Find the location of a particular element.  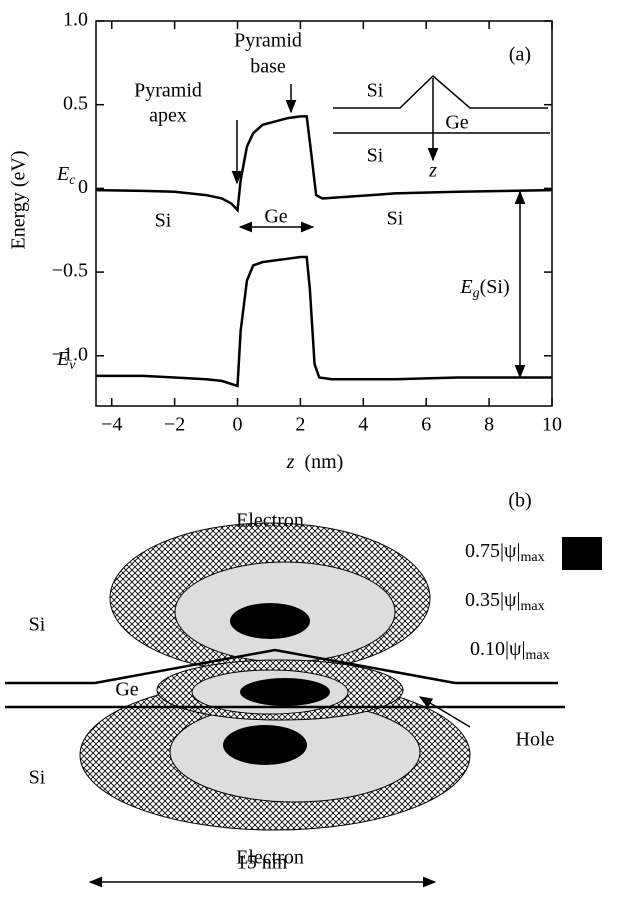

legend-label: 0.75|ψ|max is located at coordinates (505, 553).